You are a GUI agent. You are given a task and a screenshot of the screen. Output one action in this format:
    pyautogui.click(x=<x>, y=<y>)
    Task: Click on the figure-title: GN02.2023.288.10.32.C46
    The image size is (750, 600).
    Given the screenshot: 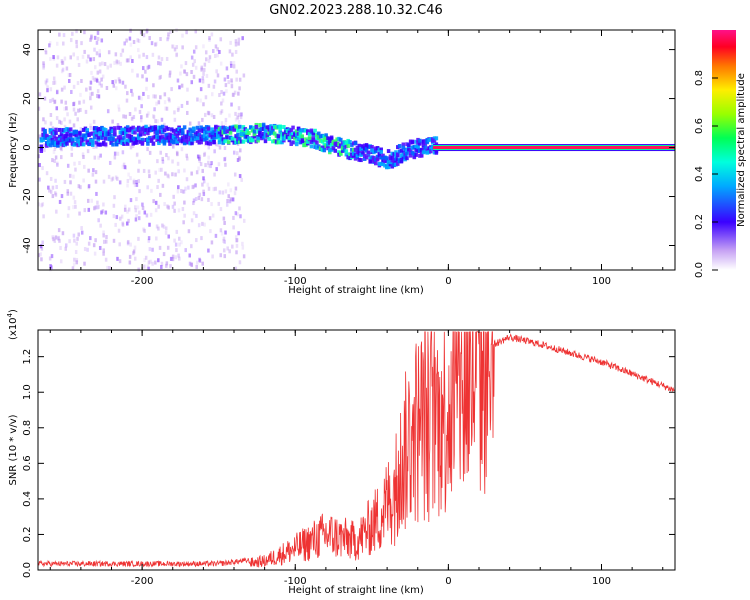 What is the action you would take?
    pyautogui.click(x=356, y=10)
    